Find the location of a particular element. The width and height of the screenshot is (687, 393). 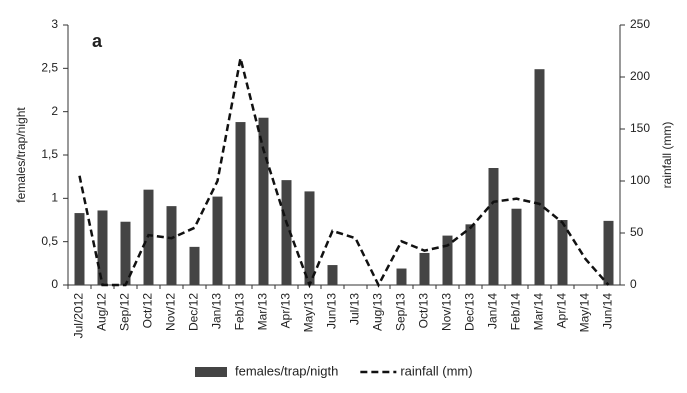

x-tick-label: Nov/13 is located at coordinates (447, 312).